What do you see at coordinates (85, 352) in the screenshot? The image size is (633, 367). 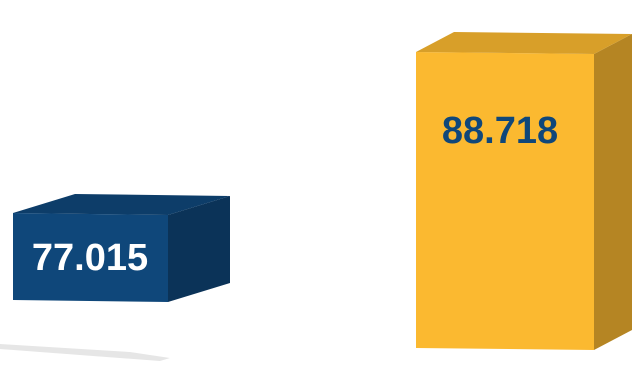 I see `chart-floor` at bounding box center [85, 352].